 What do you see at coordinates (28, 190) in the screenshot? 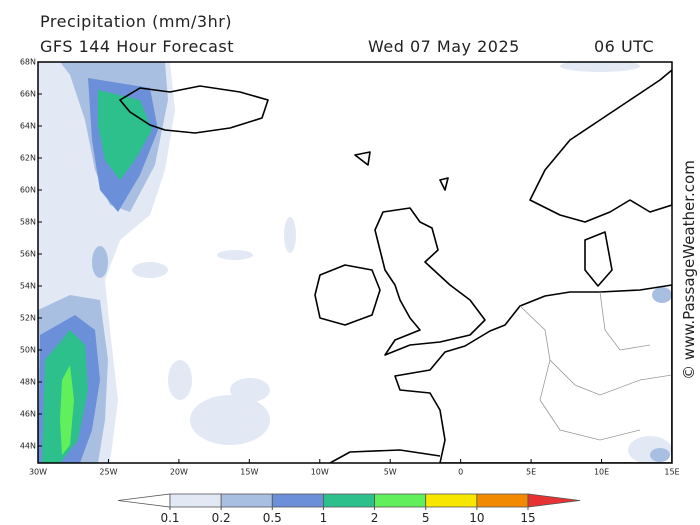
I see `lat-label: 60N` at bounding box center [28, 190].